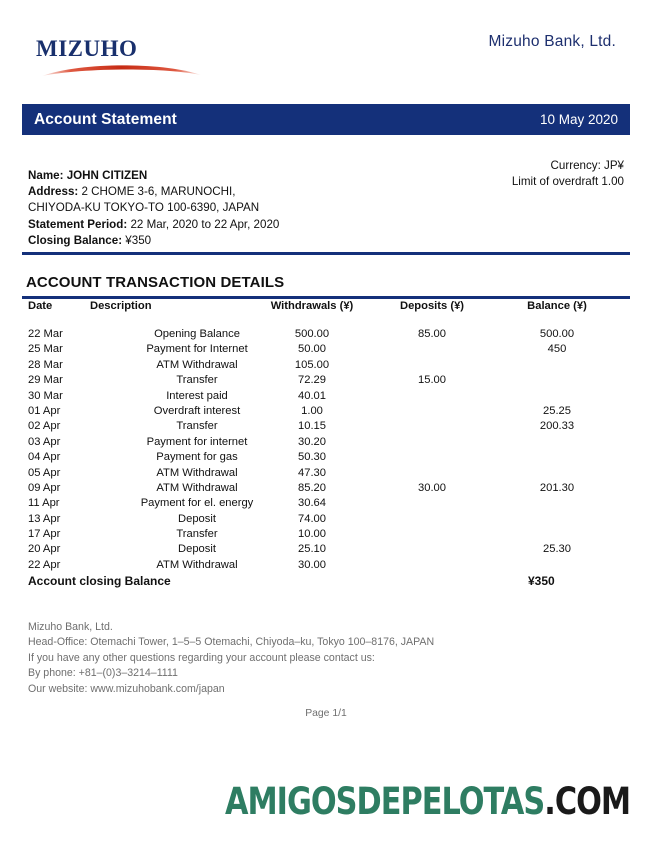 The width and height of the screenshot is (652, 841). Describe the element at coordinates (44, 503) in the screenshot. I see `cell-date: 11 Apr` at that location.